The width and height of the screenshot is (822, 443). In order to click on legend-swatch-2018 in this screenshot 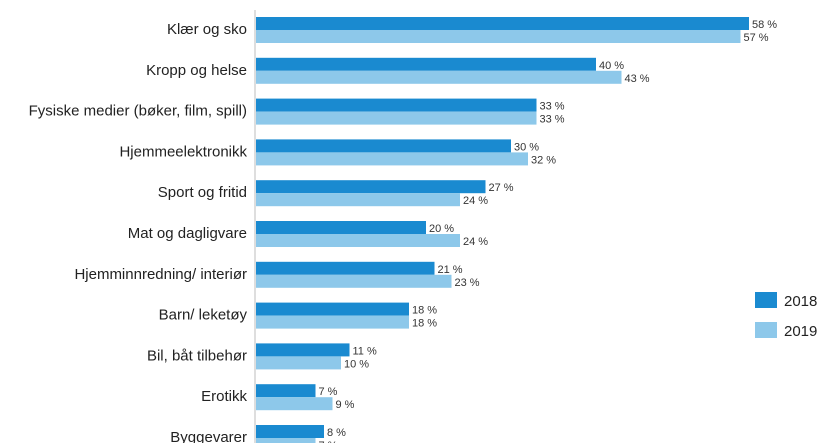, I will do `click(766, 300)`.